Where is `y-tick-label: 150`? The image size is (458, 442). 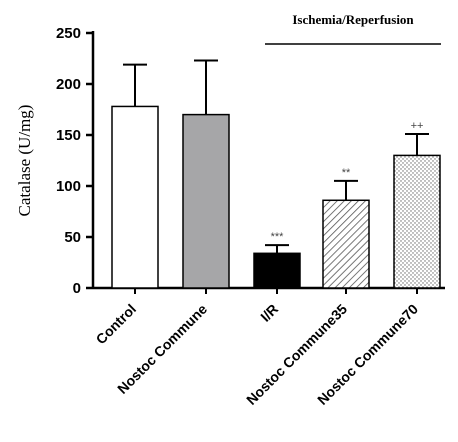
y-tick-label: 150 is located at coordinates (68, 135).